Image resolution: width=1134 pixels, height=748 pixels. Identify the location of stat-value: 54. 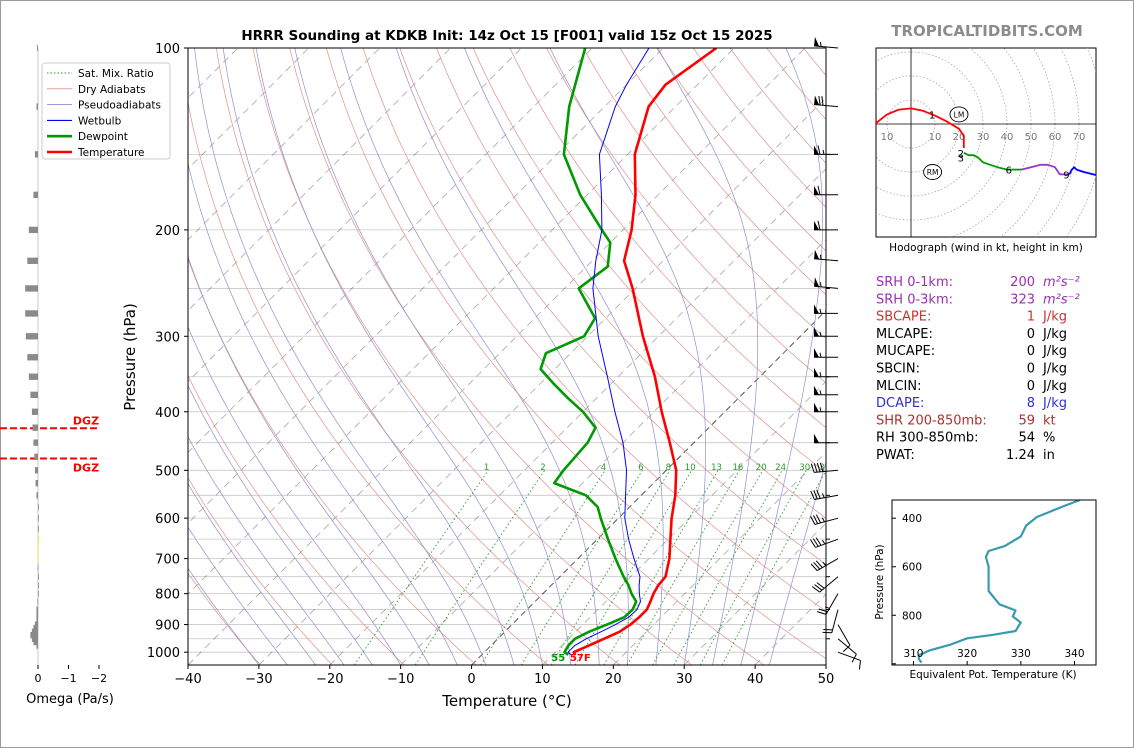
(1026, 438).